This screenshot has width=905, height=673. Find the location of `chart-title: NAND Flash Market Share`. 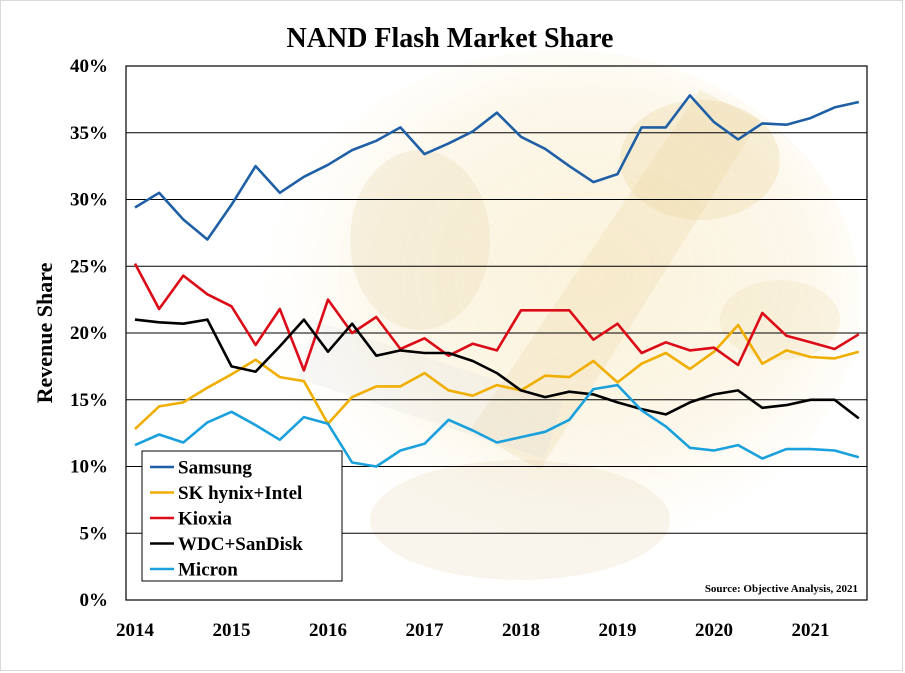

chart-title: NAND Flash Market Share is located at coordinates (450, 38).